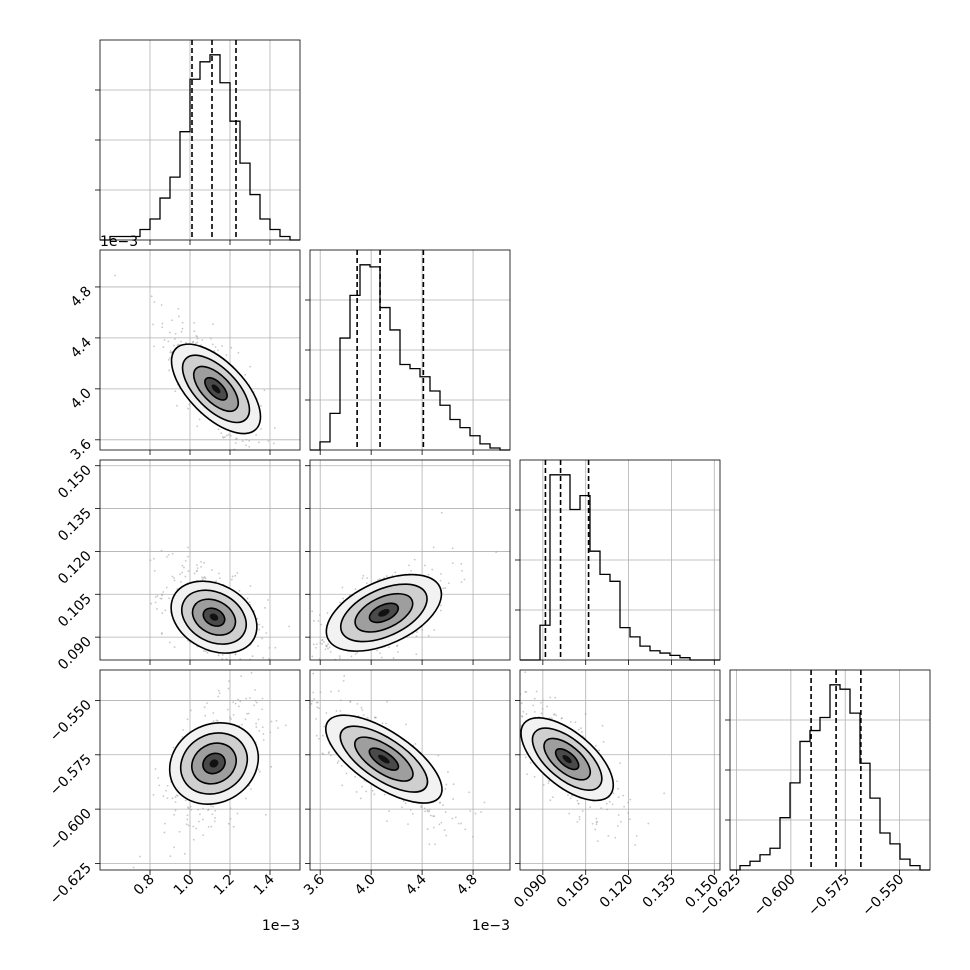 The width and height of the screenshot is (970, 970). What do you see at coordinates (574, 892) in the screenshot?
I see `x-tick-label: 0.105` at bounding box center [574, 892].